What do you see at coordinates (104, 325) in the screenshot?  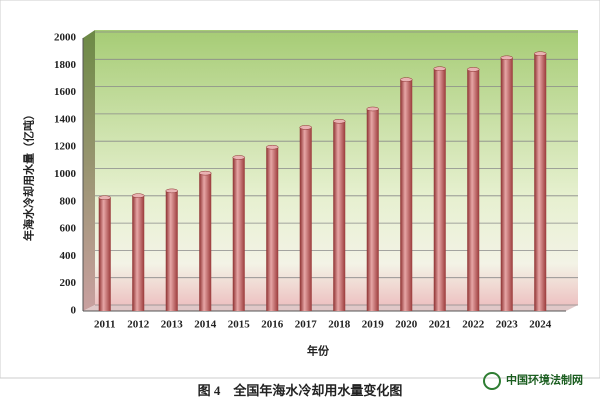 I see `x-tick-label: 2011` at bounding box center [104, 325].